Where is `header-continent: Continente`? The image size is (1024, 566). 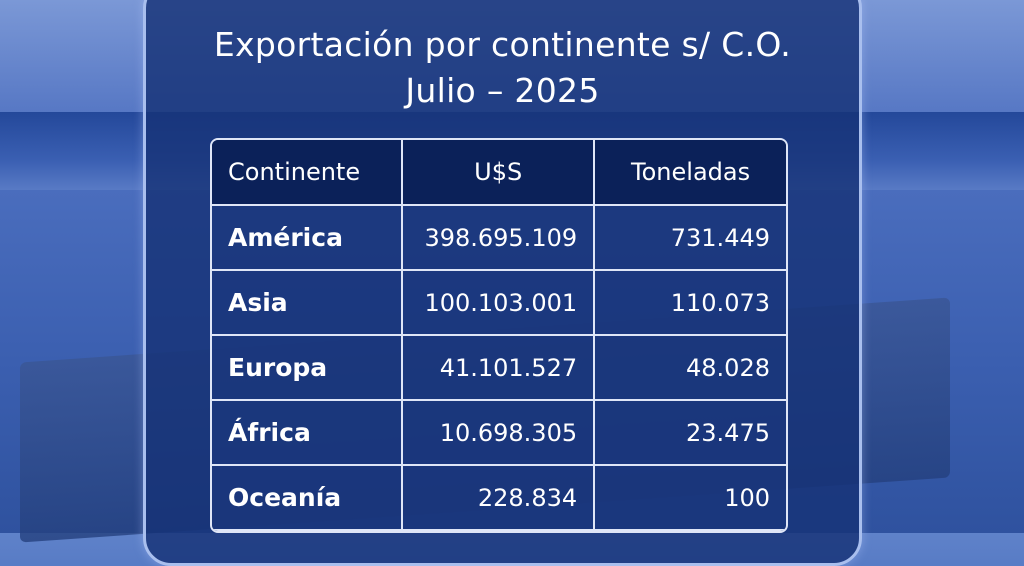 header-continent: Continente is located at coordinates (308, 173).